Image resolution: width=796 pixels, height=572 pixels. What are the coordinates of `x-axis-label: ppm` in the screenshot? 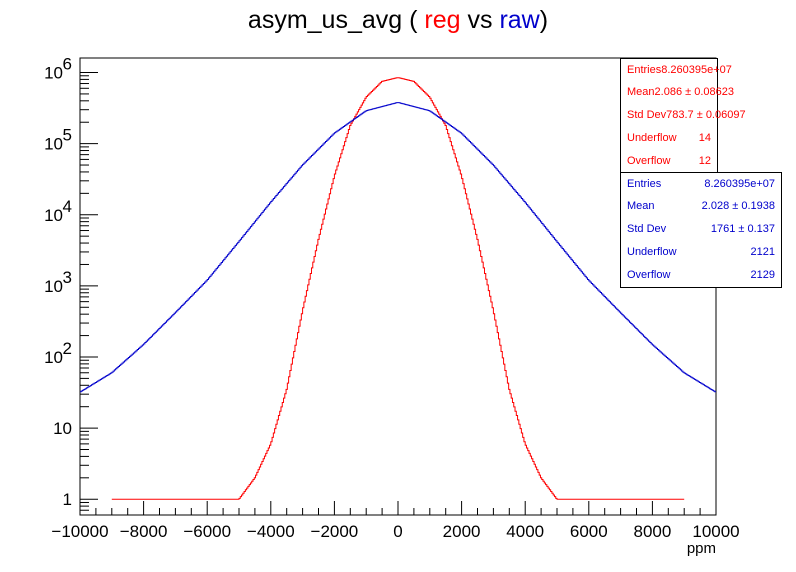 It's located at (701, 548).